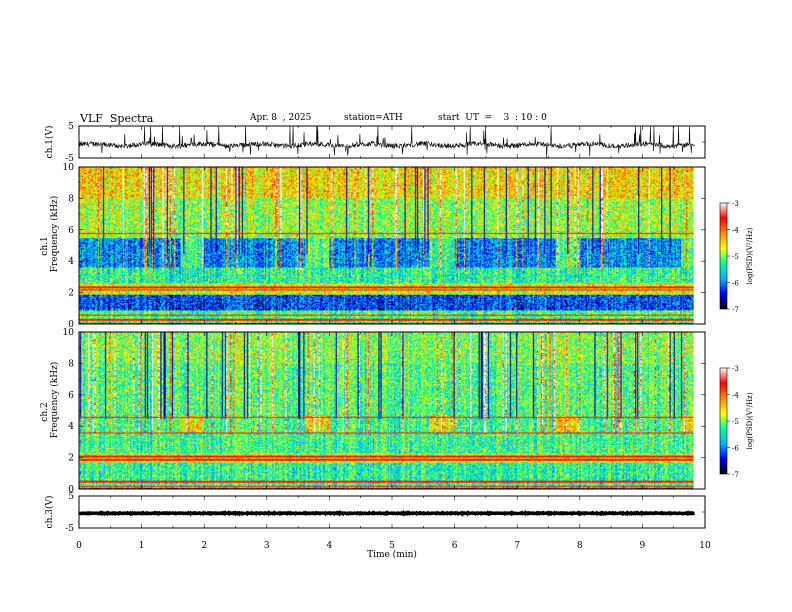 The image size is (792, 612). I want to click on time-axis-label: Time (min), so click(392, 554).